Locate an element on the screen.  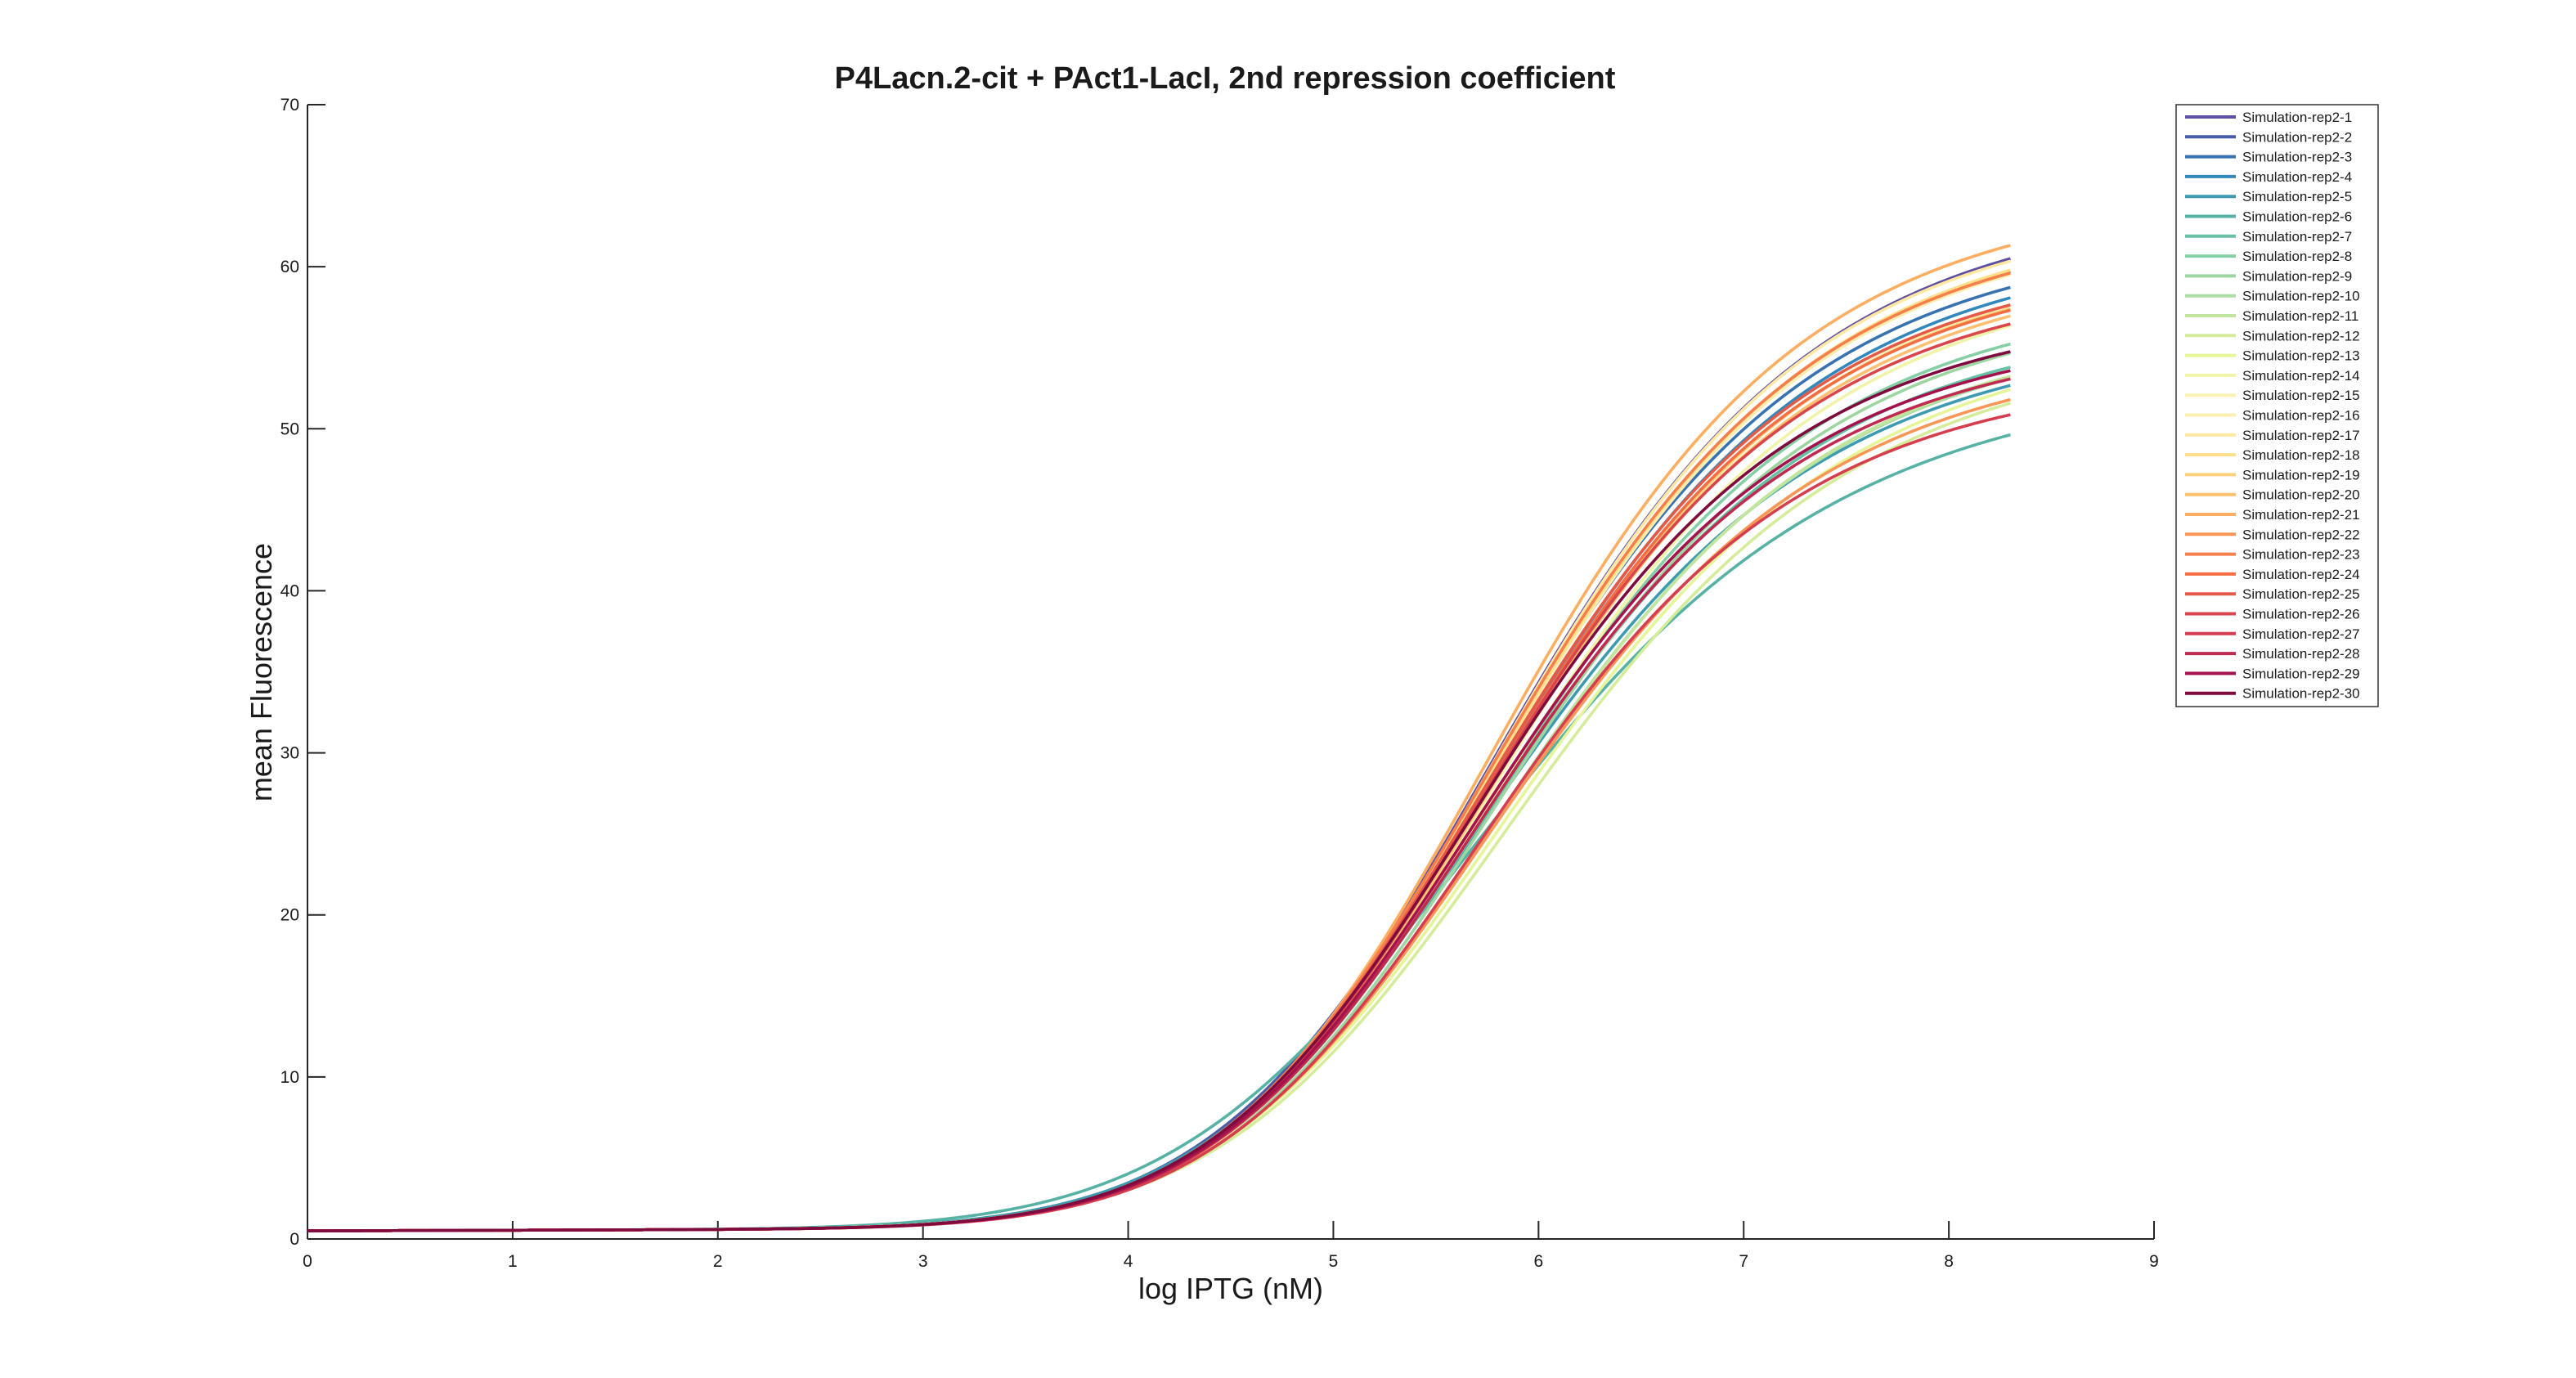
legend-label: Simulation-rep2-9 is located at coordinates (2297, 276).